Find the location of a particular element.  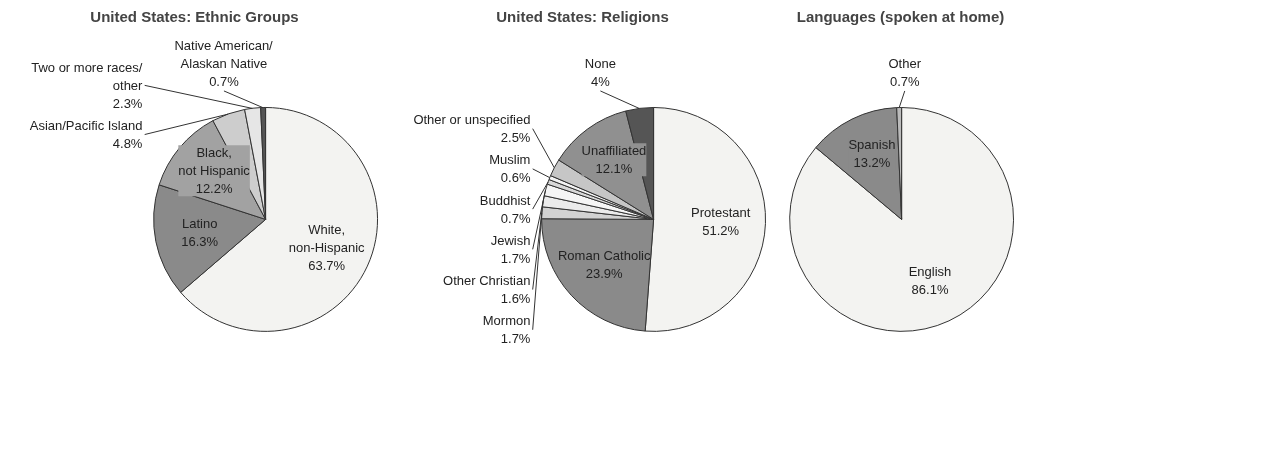

slice-label: White, non-Hispanic is located at coordinates (327, 238).